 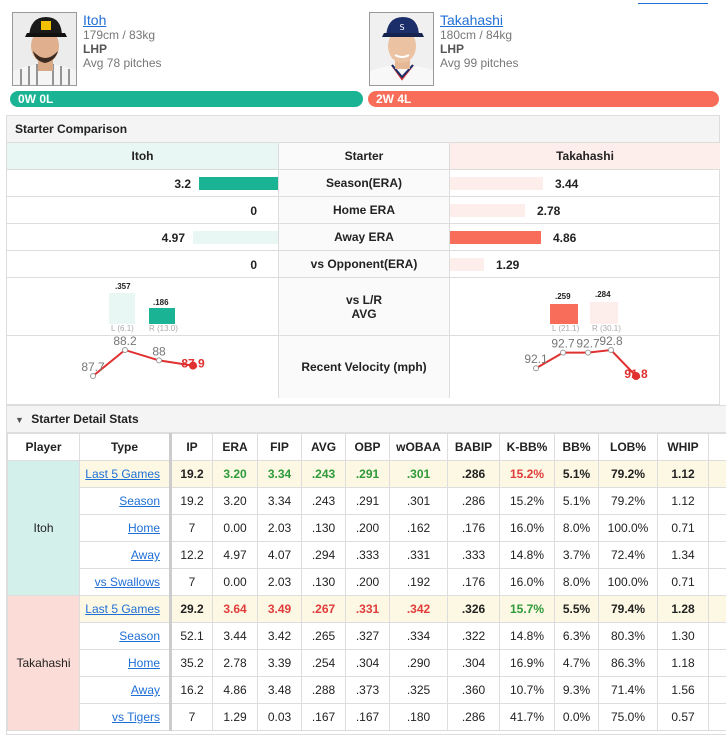 What do you see at coordinates (323, 690) in the screenshot?
I see `stat-cell: .288` at bounding box center [323, 690].